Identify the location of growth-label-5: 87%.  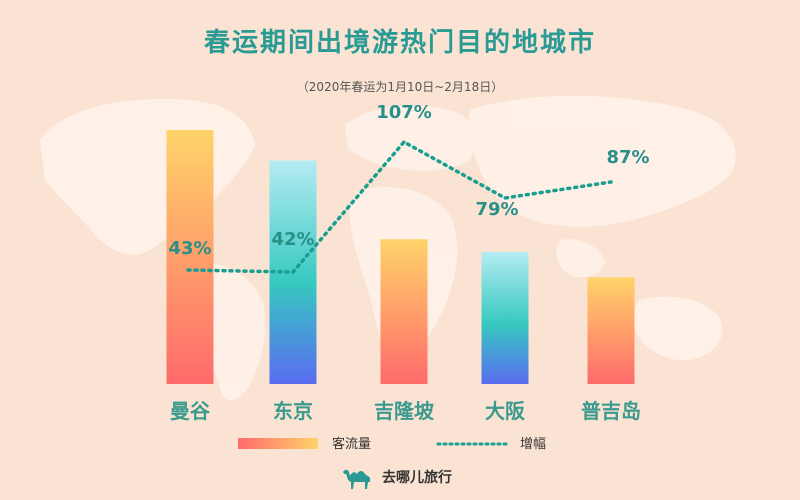
(627, 157).